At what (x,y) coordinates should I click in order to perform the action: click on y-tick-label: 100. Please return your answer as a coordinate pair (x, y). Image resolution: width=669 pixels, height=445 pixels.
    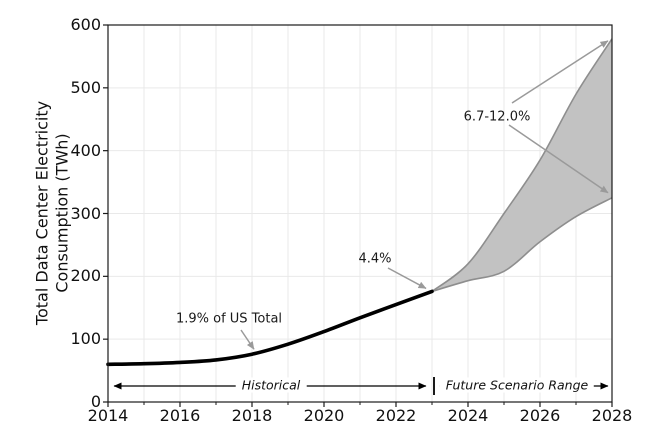
    Looking at the image, I should click on (85, 339).